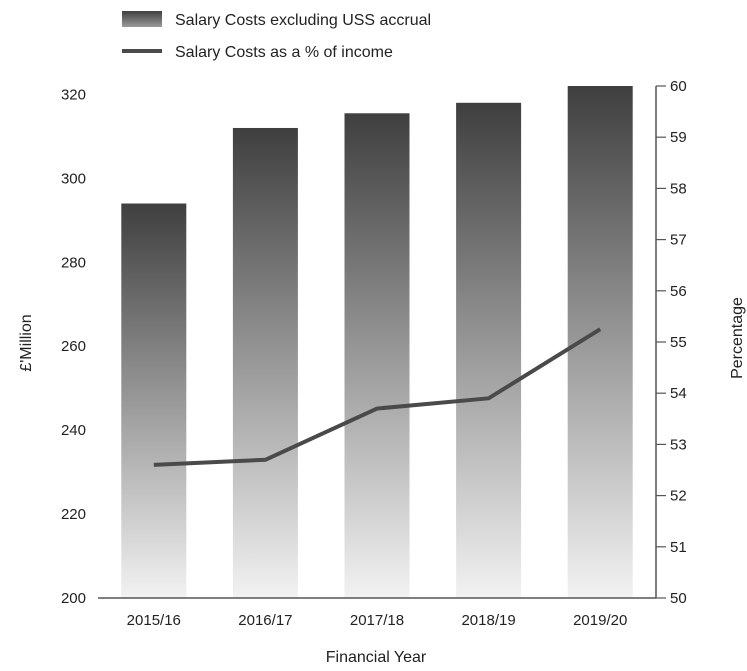  Describe the element at coordinates (678, 496) in the screenshot. I see `y2-tick-label: 52` at that location.